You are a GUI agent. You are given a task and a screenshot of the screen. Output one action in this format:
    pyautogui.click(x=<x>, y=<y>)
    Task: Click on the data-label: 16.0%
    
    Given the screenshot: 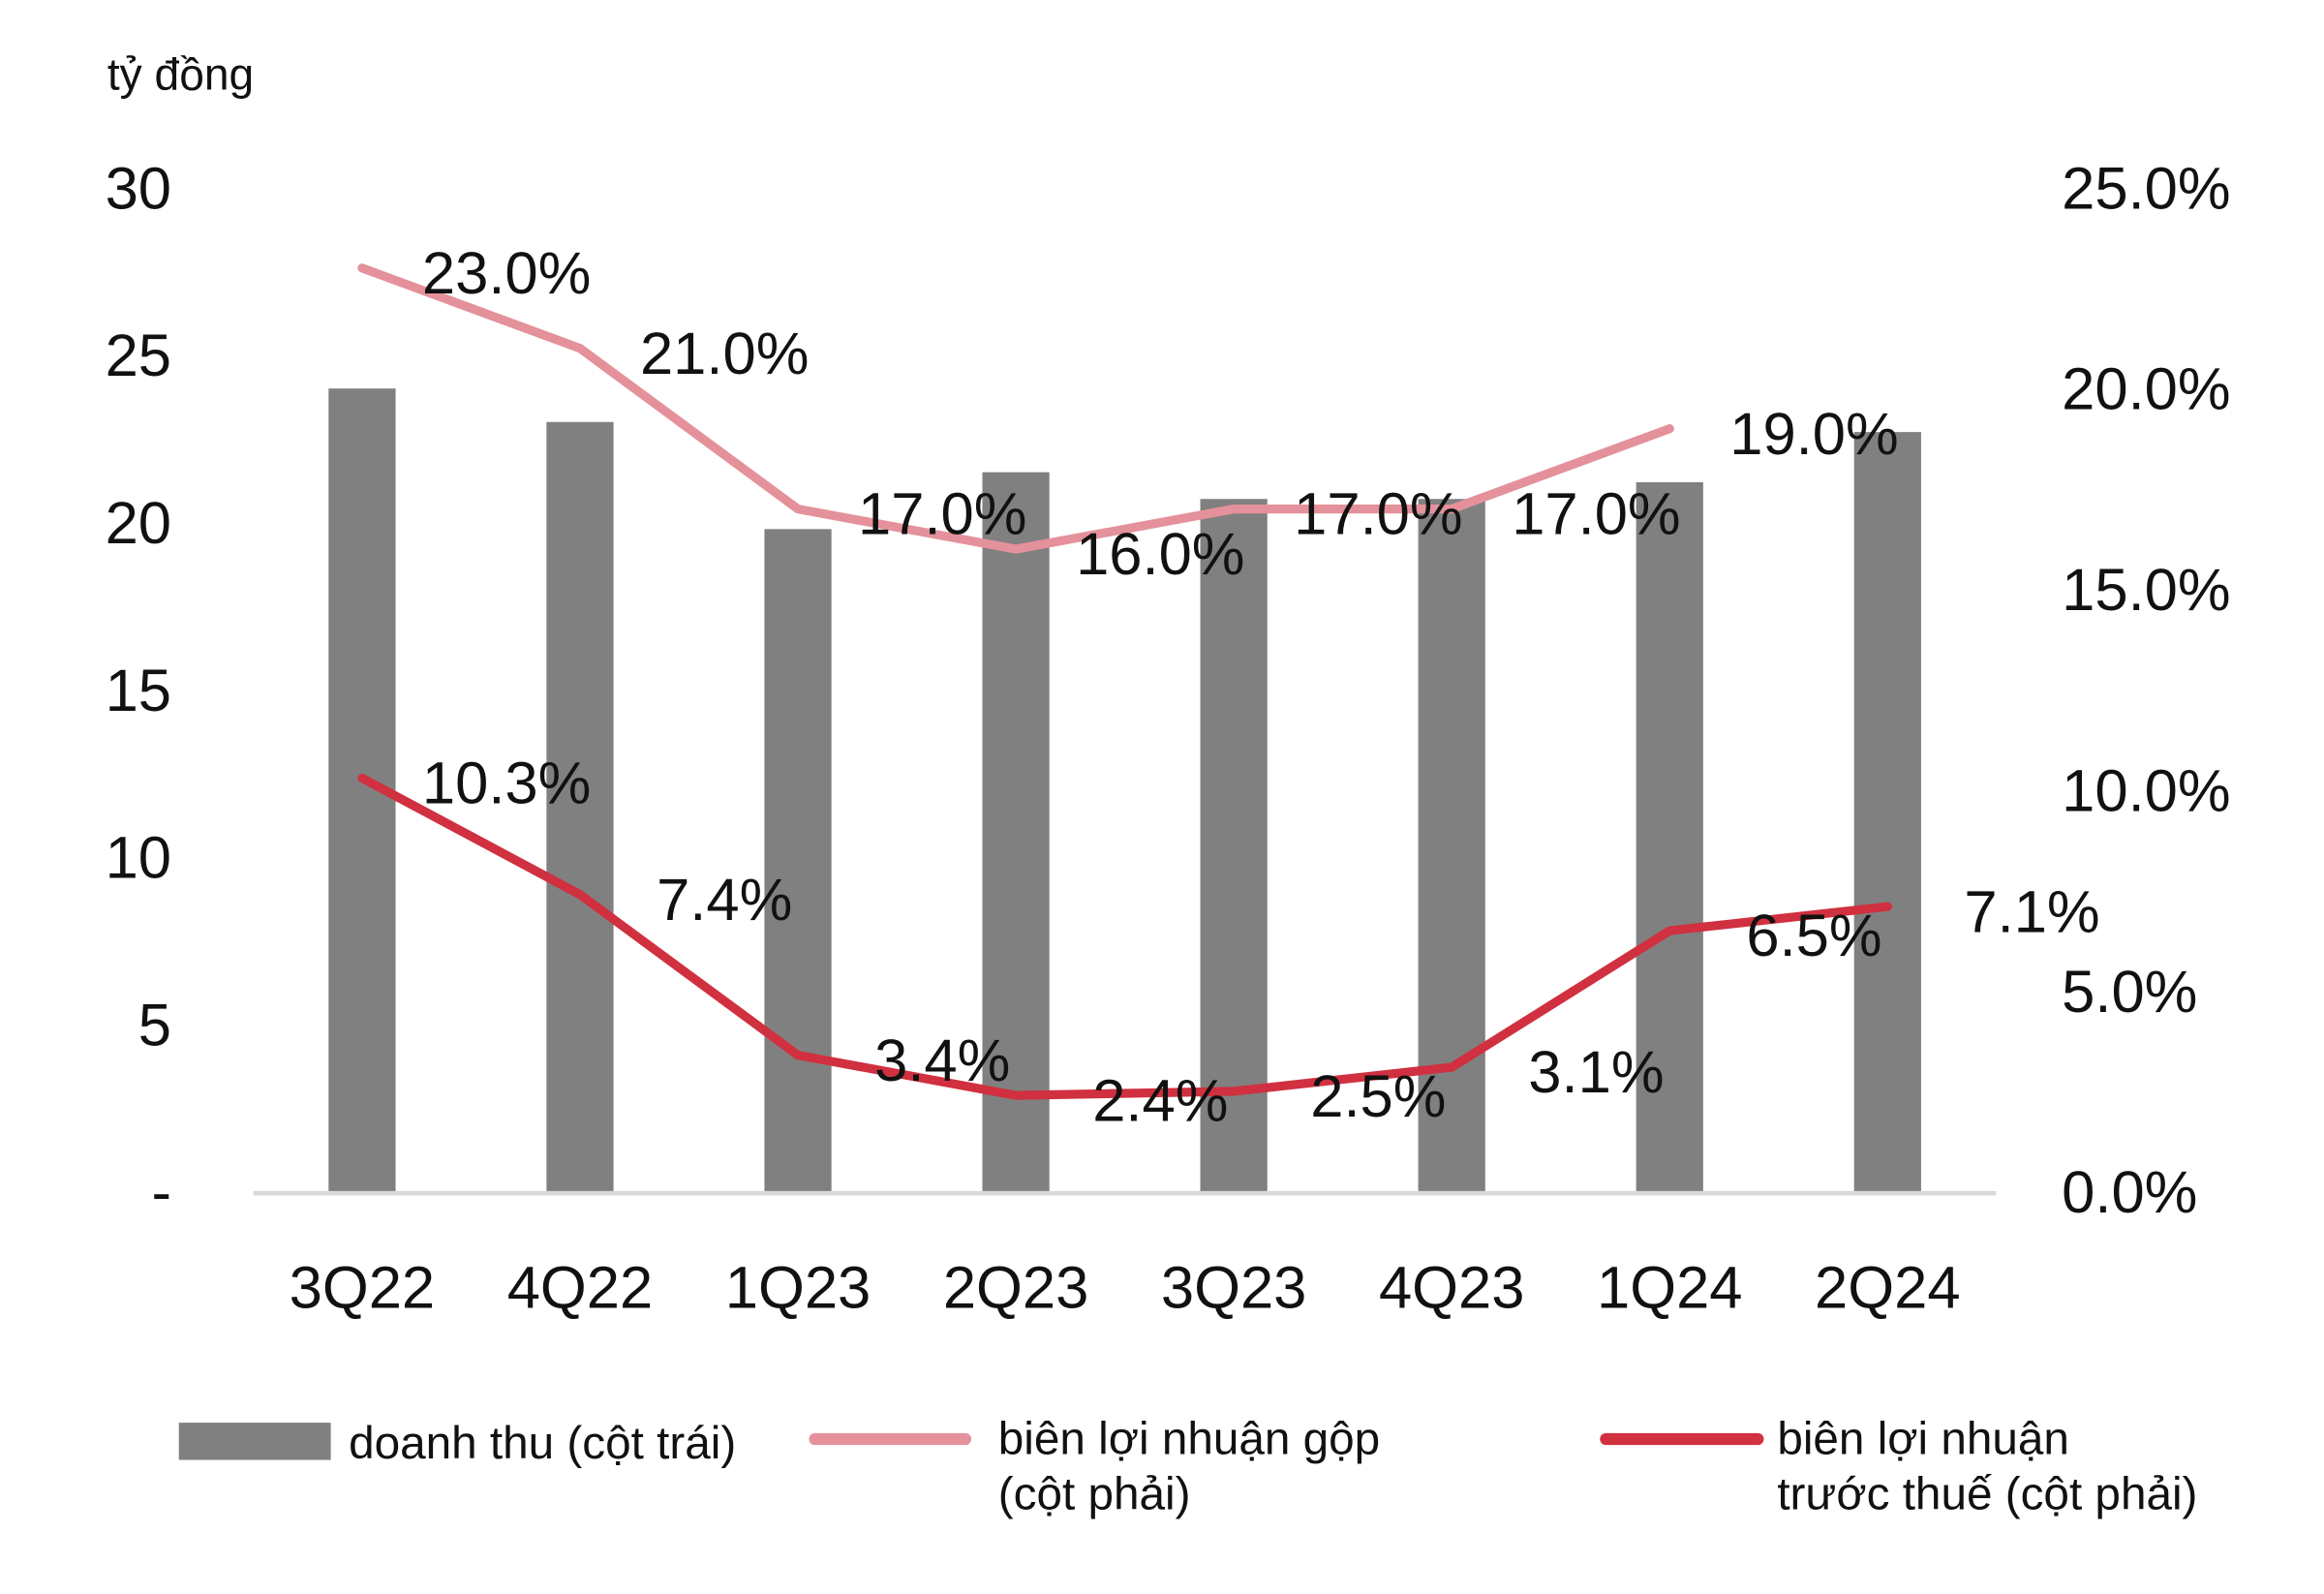 What is the action you would take?
    pyautogui.click(x=1160, y=554)
    